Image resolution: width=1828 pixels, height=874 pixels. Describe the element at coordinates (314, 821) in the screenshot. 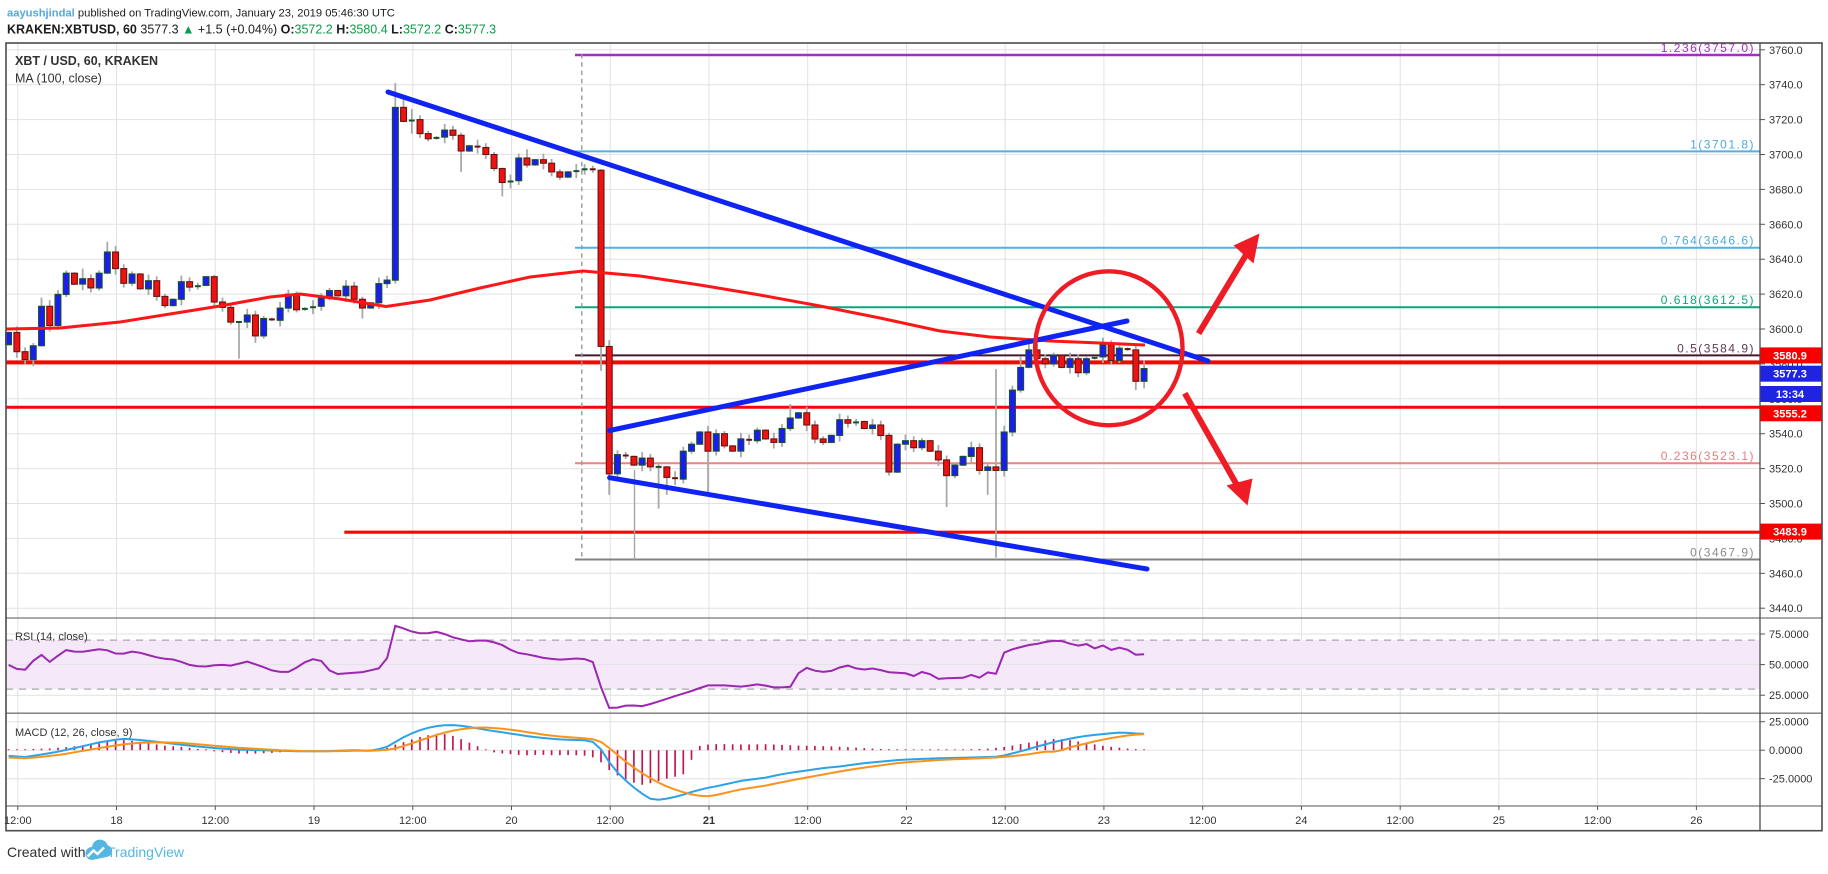

I see `svg-text: 19` at that location.